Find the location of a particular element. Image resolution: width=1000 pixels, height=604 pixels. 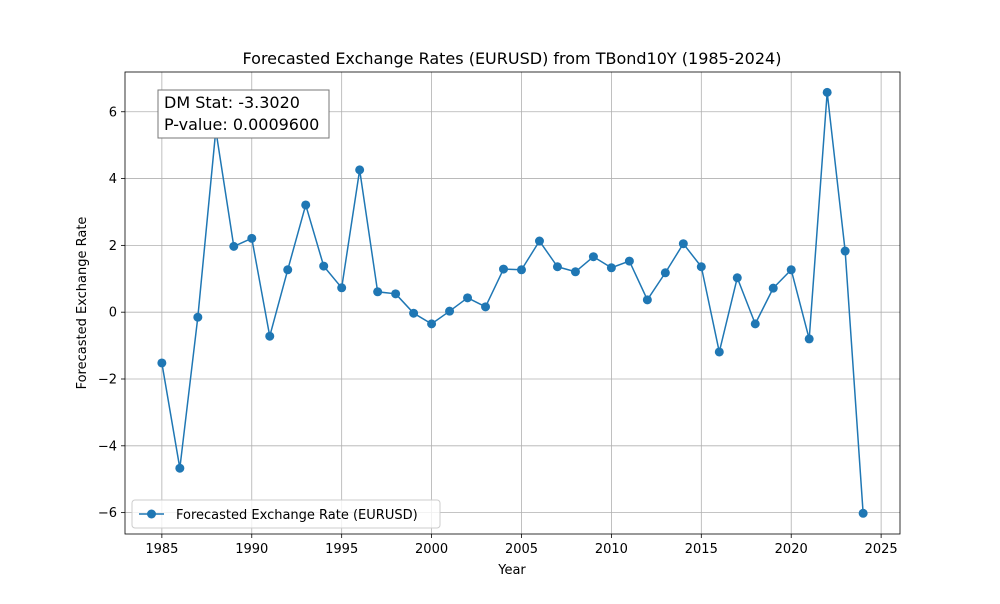

legend: Forecasted Exchange Rate (EURUSD) is located at coordinates (286, 514).